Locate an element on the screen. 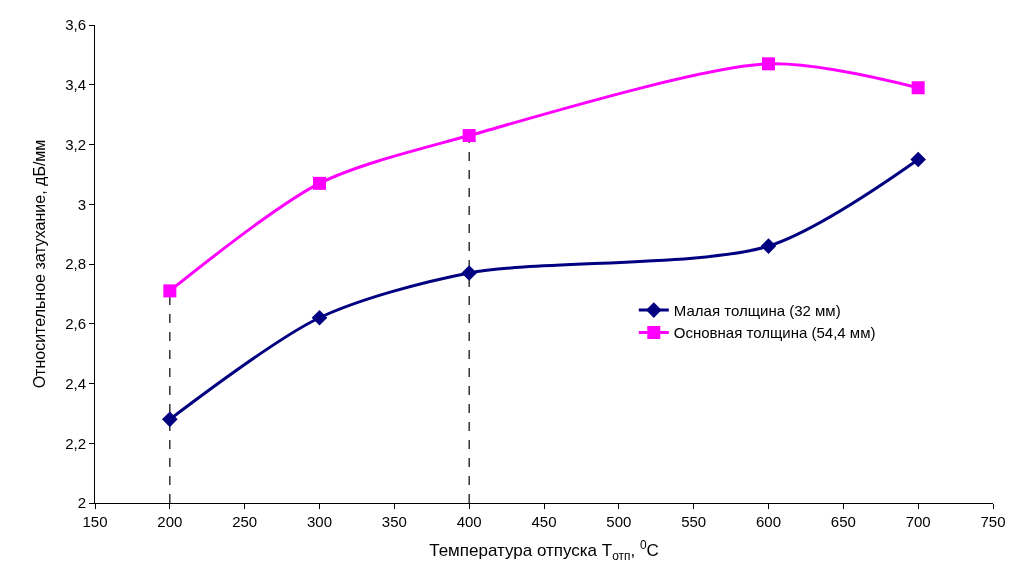 The width and height of the screenshot is (1018, 583). y-tick-label: 2 is located at coordinates (81, 503).